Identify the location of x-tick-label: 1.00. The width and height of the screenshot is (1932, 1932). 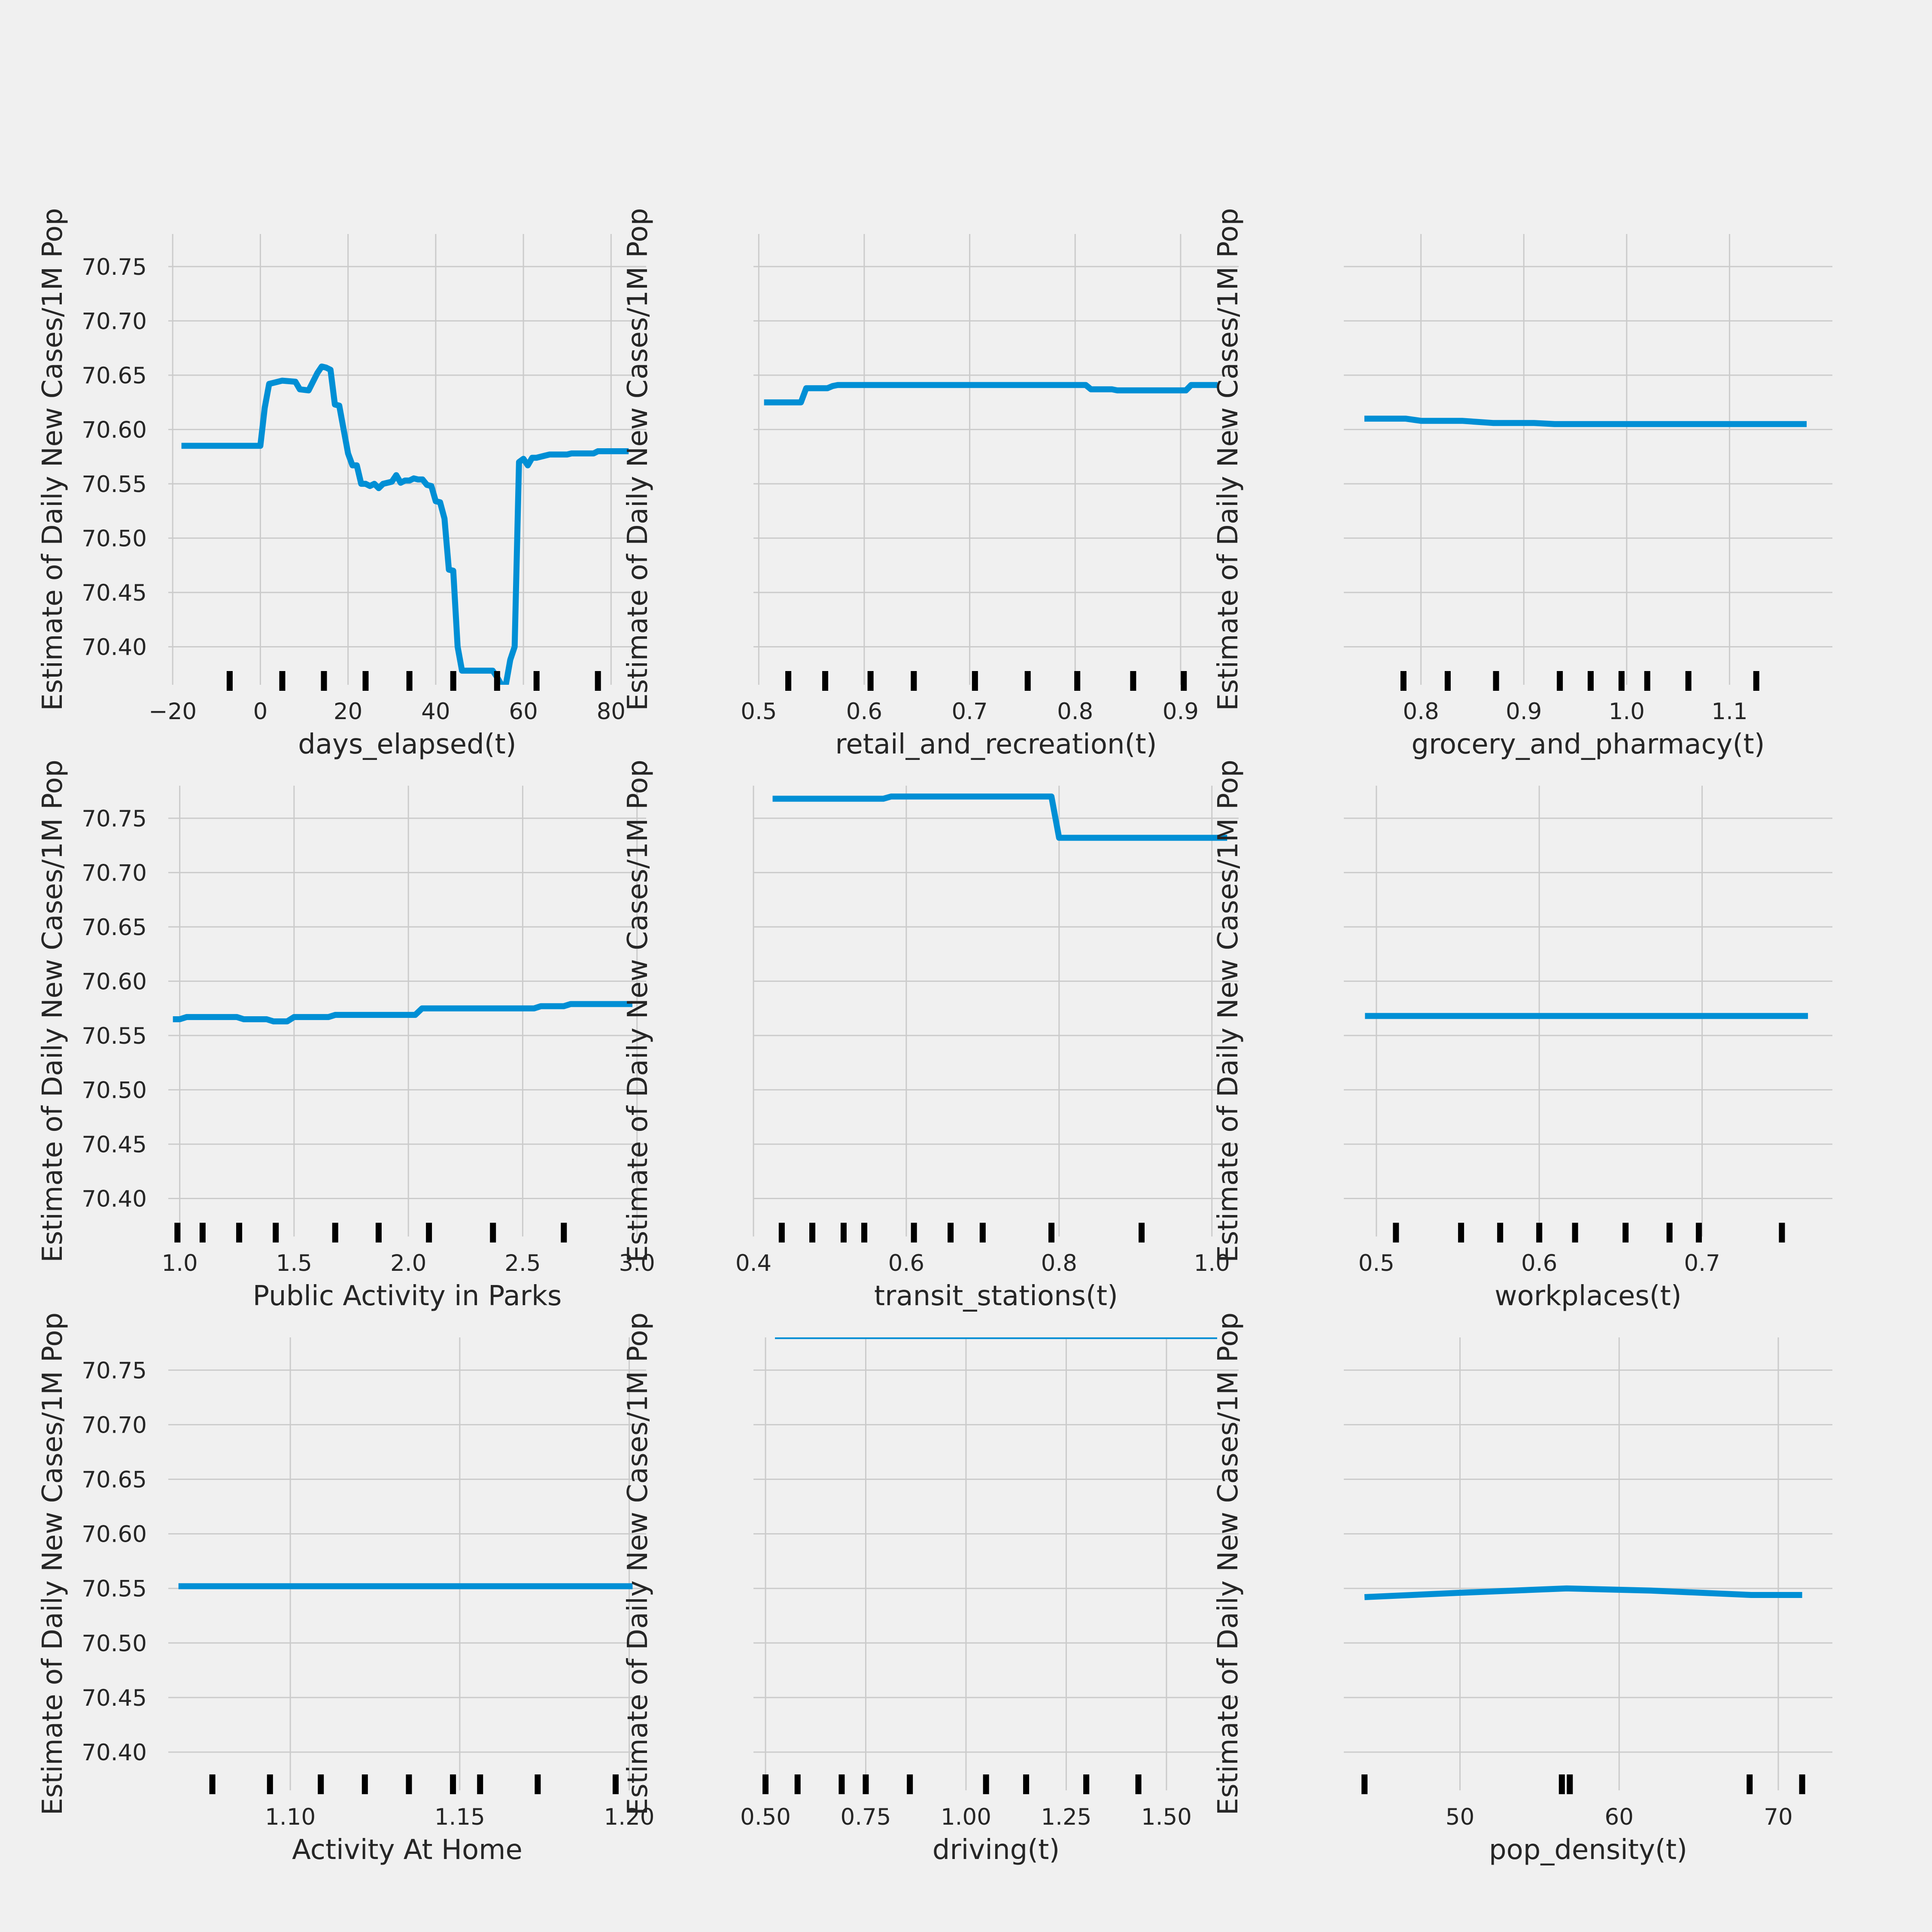
(966, 1817).